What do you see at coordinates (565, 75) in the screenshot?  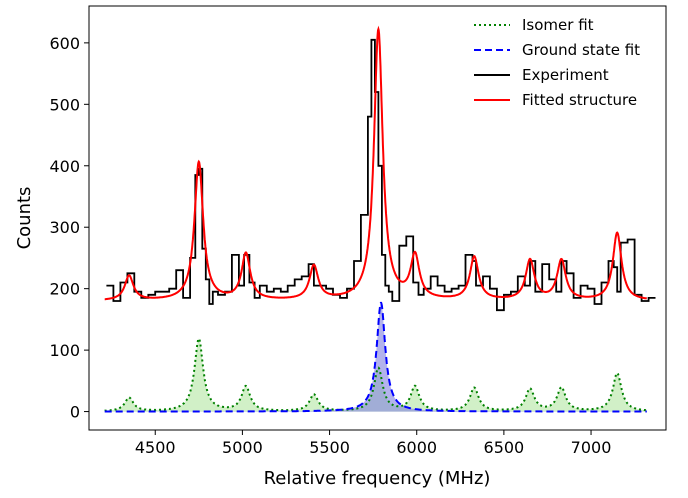 I see `legend-label: Experiment` at bounding box center [565, 75].